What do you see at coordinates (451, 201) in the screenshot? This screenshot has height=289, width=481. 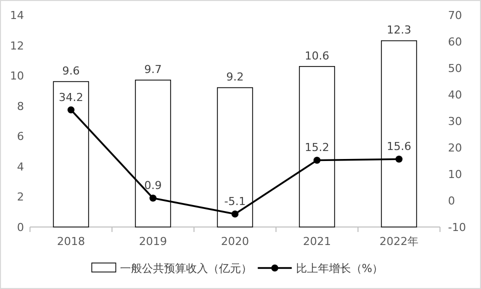 I see `y2-tick-label: 0` at bounding box center [451, 201].